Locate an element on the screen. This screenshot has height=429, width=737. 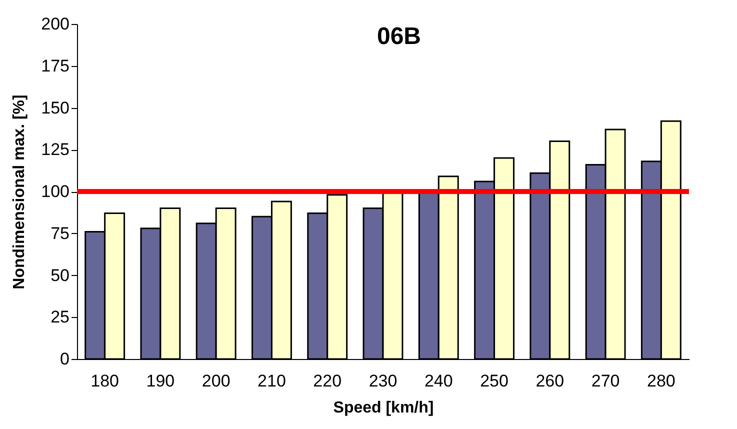
annotation: 06B is located at coordinates (399, 36).